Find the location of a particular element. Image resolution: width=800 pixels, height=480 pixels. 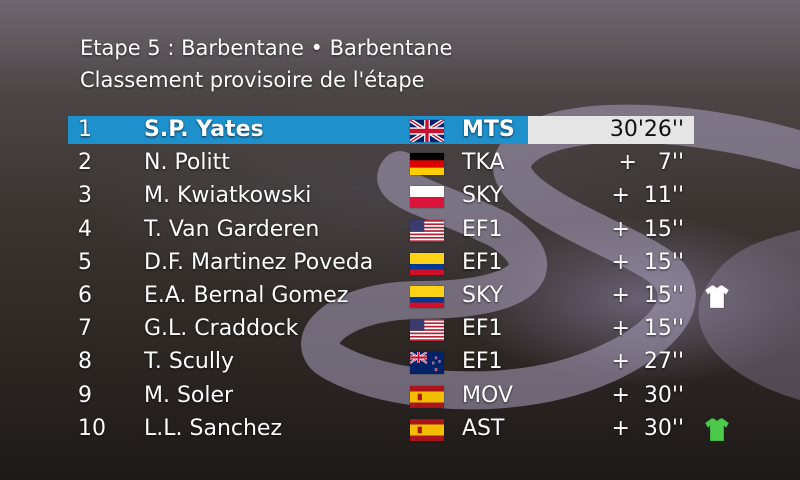

pl-flag-icon is located at coordinates (427, 197).